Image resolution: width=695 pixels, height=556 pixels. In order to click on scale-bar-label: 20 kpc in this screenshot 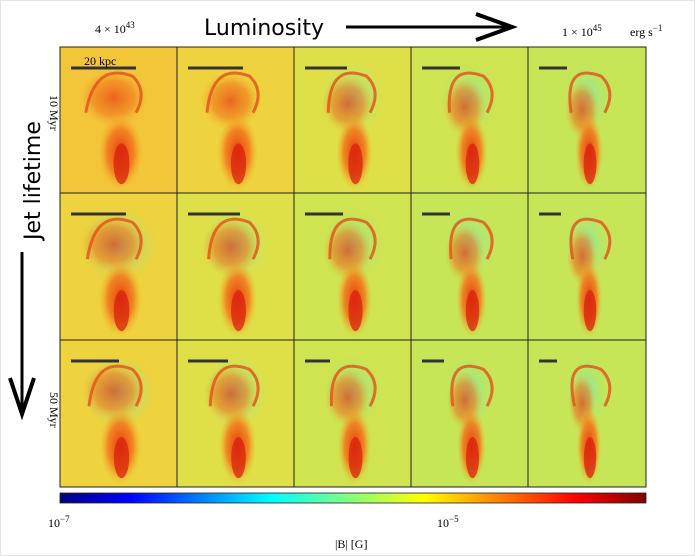, I will do `click(100, 61)`.